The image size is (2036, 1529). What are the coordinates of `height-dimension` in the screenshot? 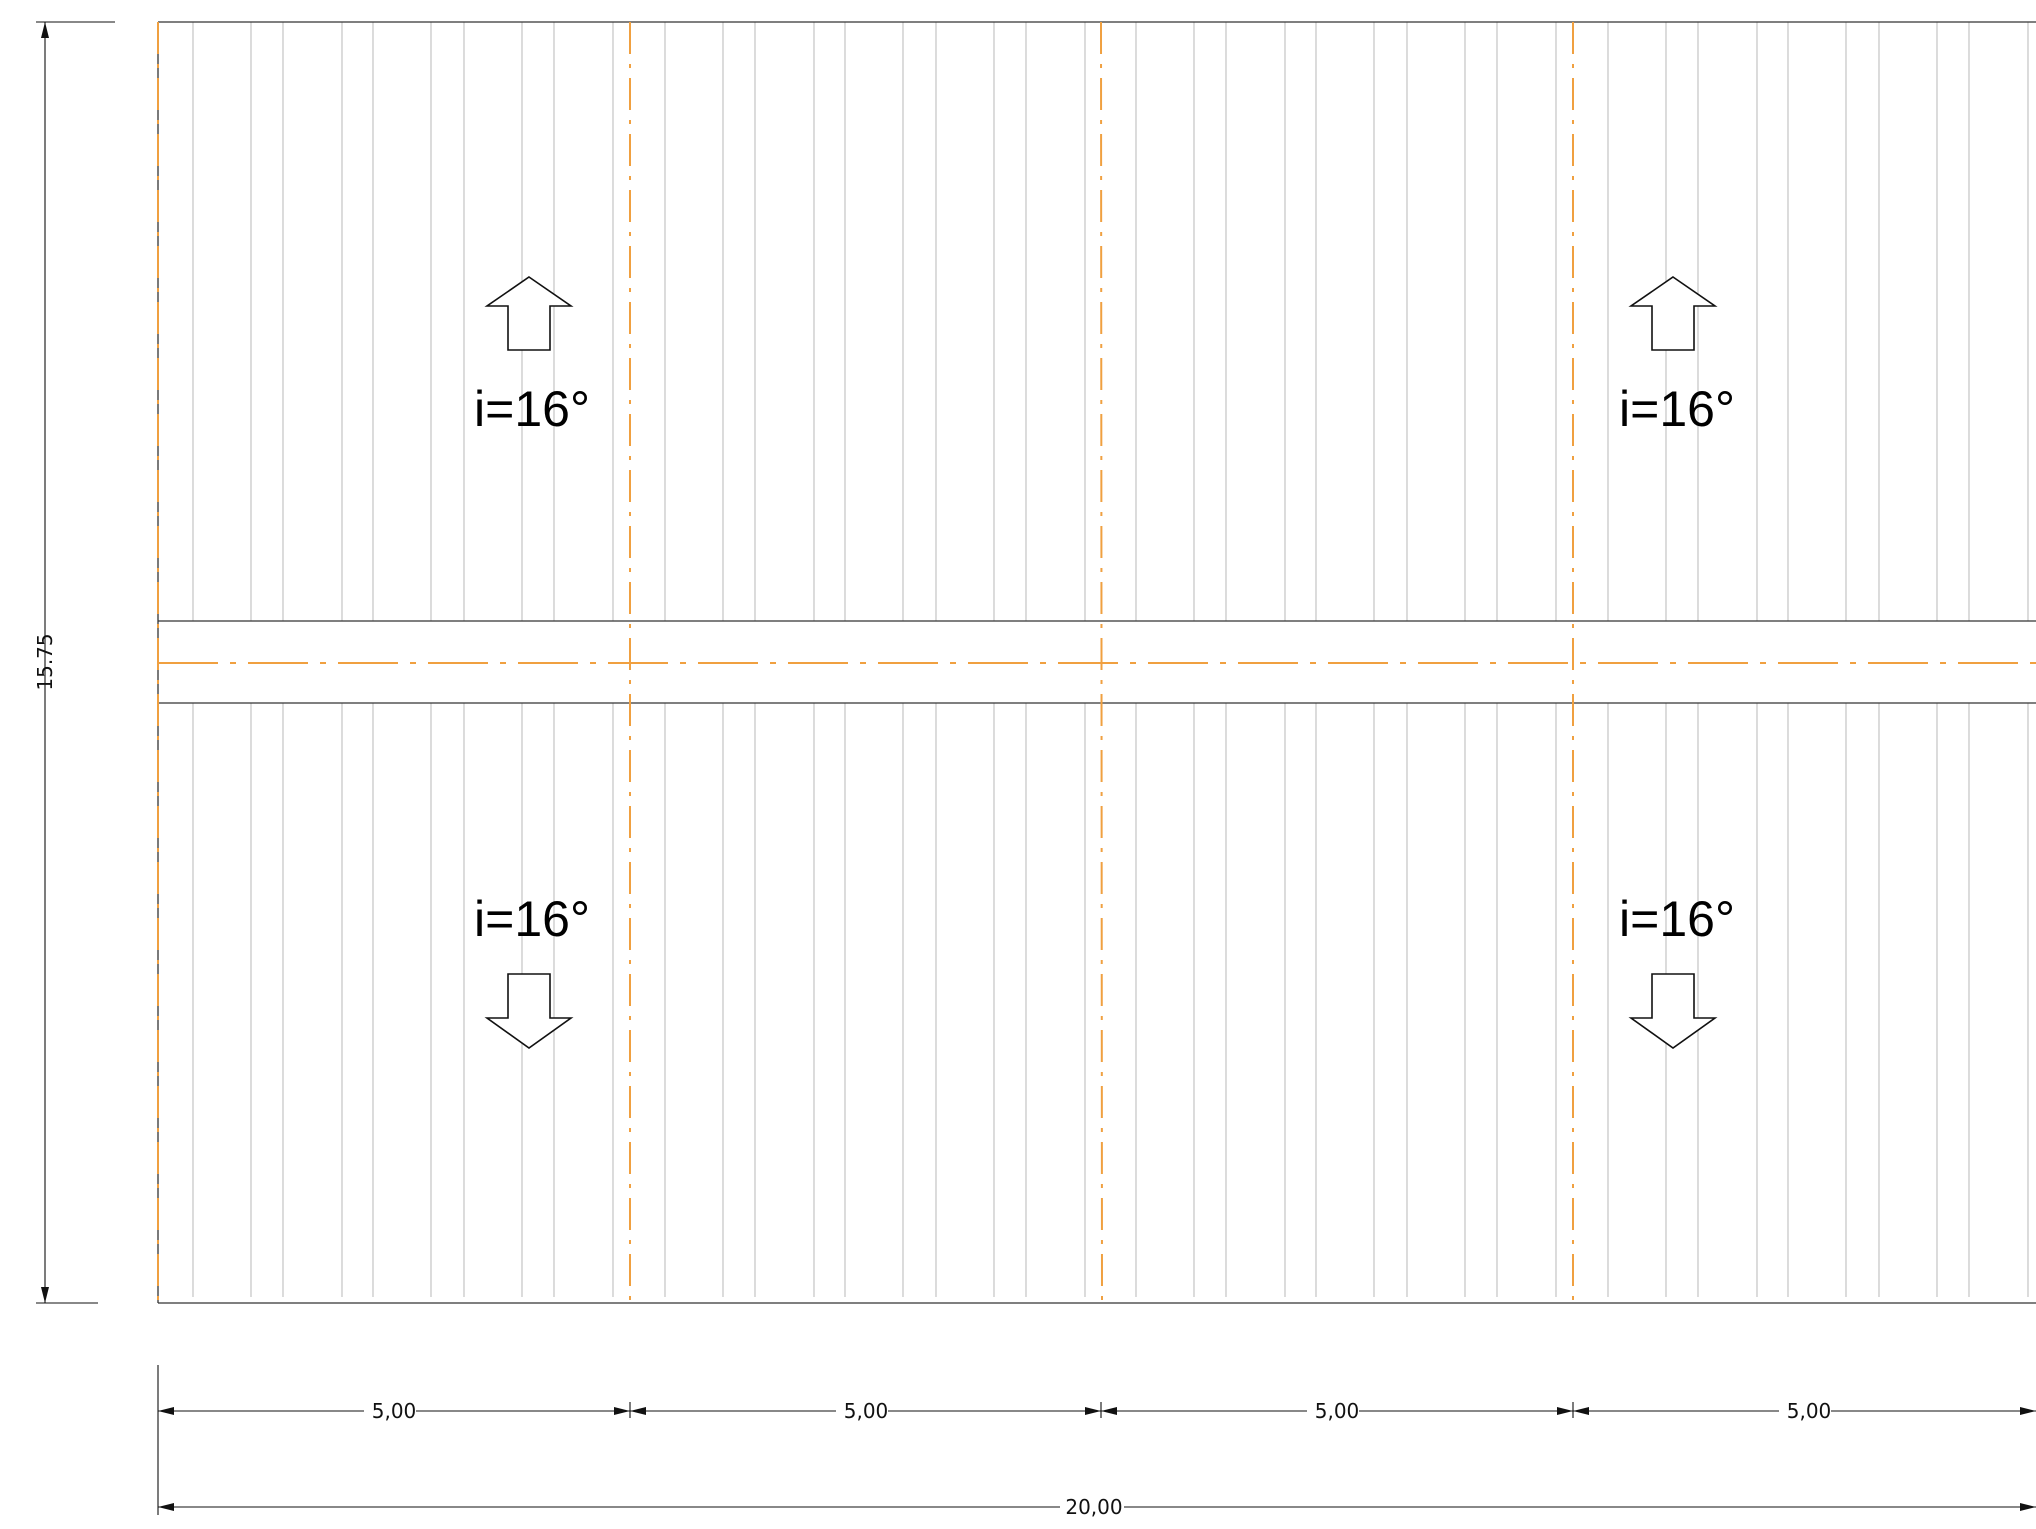 It's located at (75, 662).